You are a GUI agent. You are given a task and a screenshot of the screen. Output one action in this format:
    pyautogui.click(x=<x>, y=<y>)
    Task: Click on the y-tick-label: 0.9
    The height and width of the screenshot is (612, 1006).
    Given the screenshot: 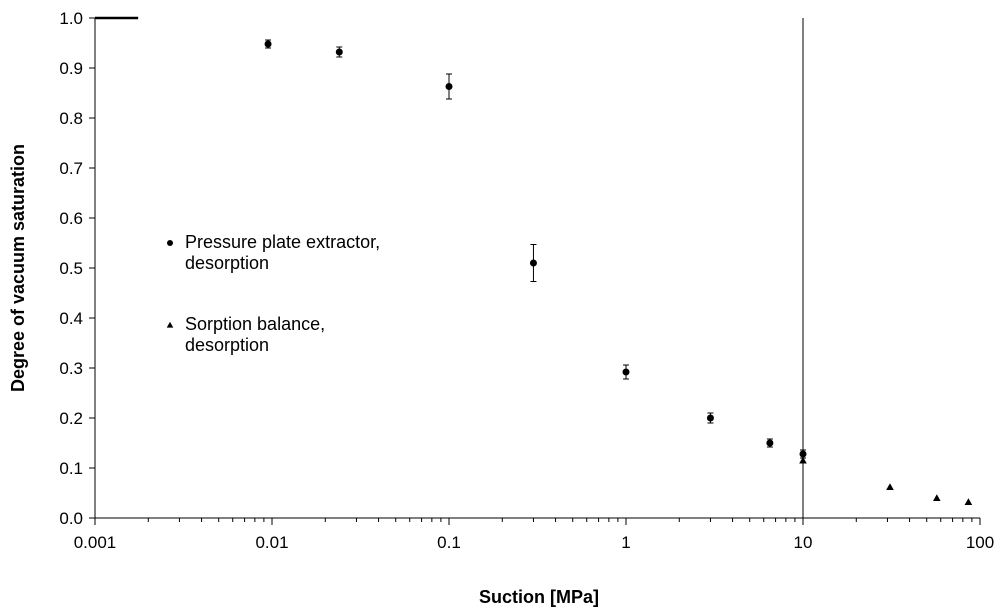 What is the action you would take?
    pyautogui.click(x=71, y=68)
    